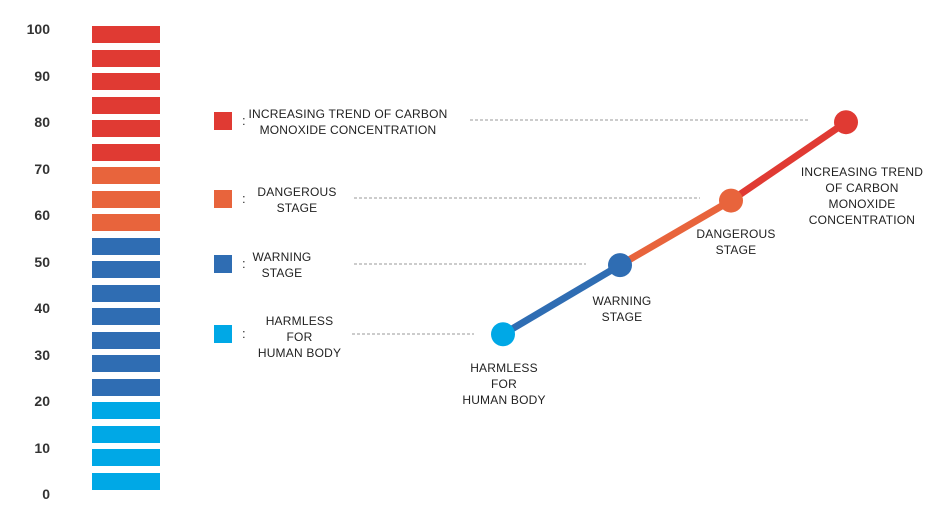  Describe the element at coordinates (299, 321) in the screenshot. I see `legend-label-line: HARMLESS` at that location.